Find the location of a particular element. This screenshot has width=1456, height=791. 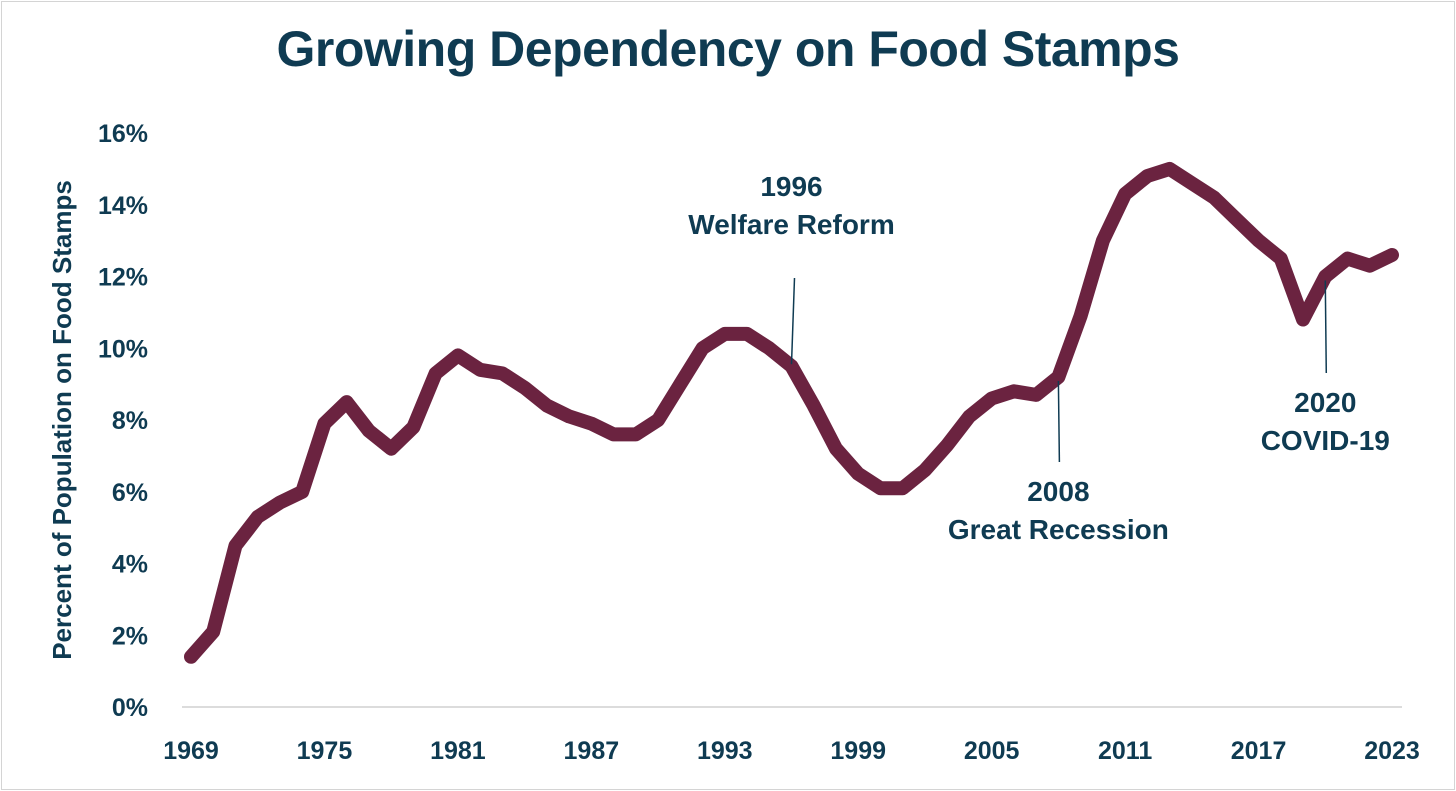

x-tick-label: 1975 is located at coordinates (325, 751).